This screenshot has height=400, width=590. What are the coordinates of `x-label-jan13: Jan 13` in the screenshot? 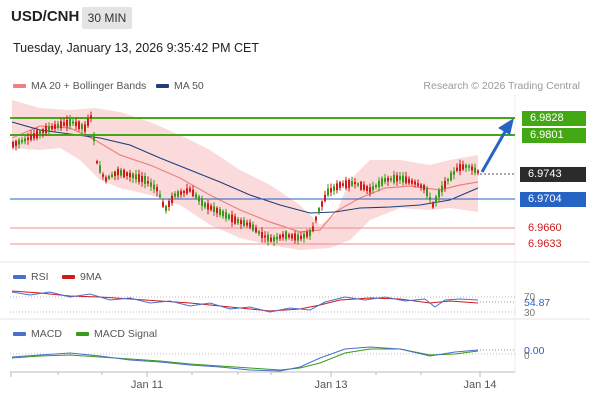 It's located at (330, 385).